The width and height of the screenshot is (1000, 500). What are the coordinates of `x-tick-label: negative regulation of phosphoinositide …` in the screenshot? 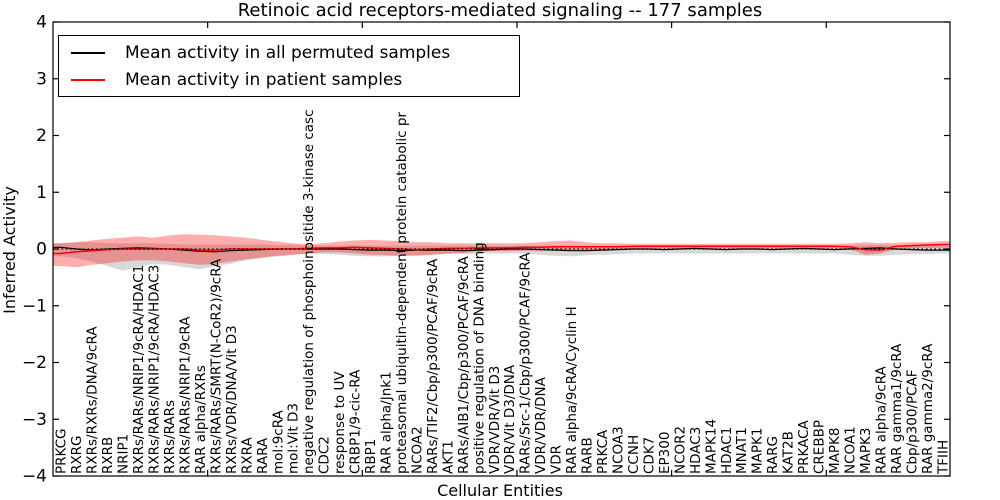 It's located at (309, 292).